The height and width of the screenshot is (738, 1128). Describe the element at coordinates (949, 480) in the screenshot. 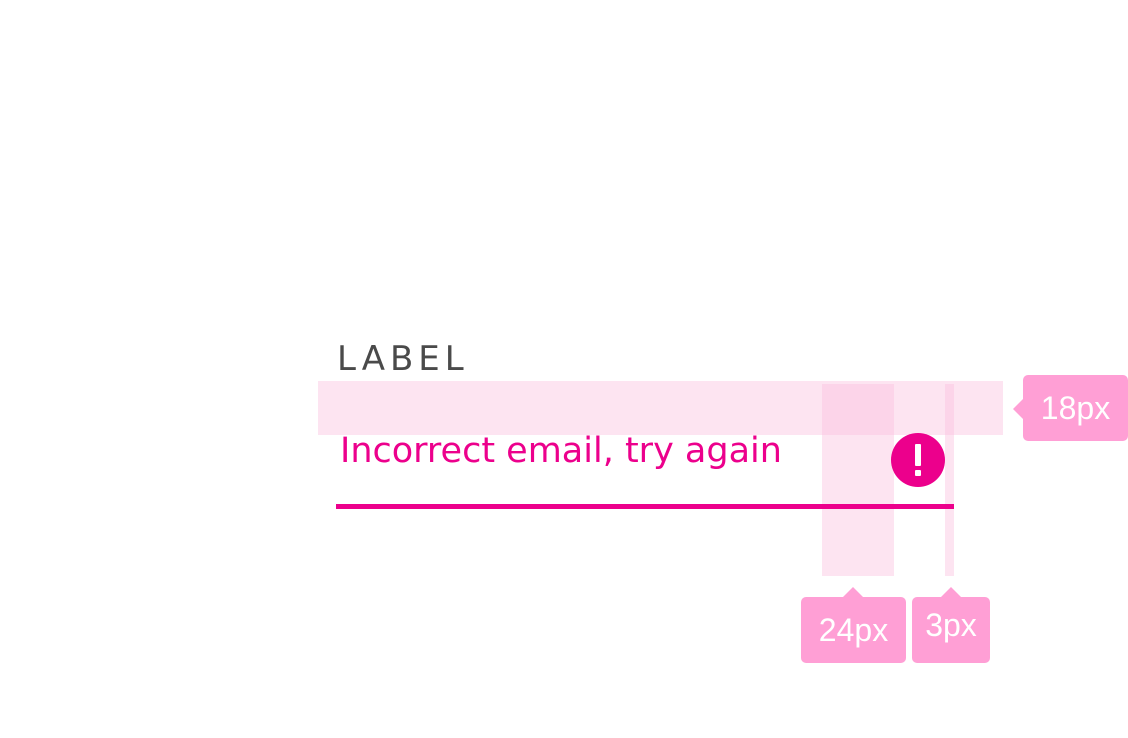

I see `icon-gap-spec-band` at that location.